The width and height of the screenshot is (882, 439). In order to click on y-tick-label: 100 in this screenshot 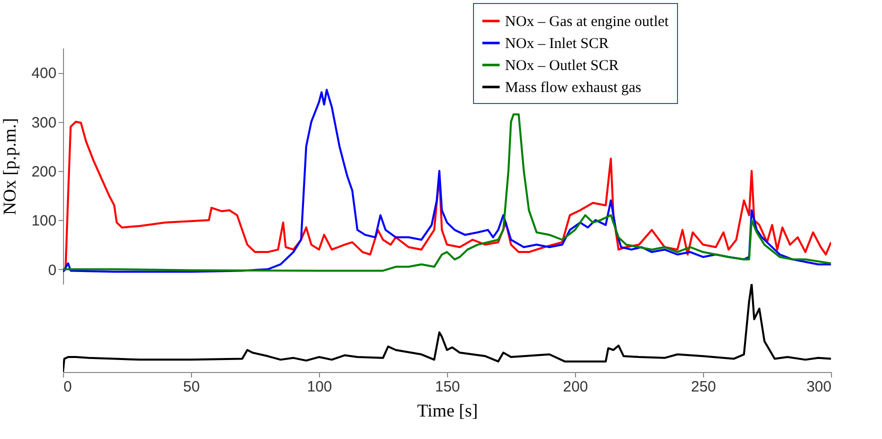, I will do `click(43, 221)`.